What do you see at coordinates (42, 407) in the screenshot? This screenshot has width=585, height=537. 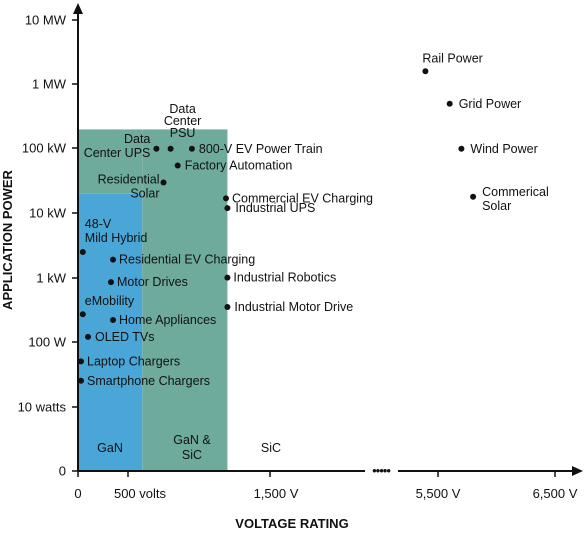 I see `y-tick-label-10-watts: 10 watts` at bounding box center [42, 407].